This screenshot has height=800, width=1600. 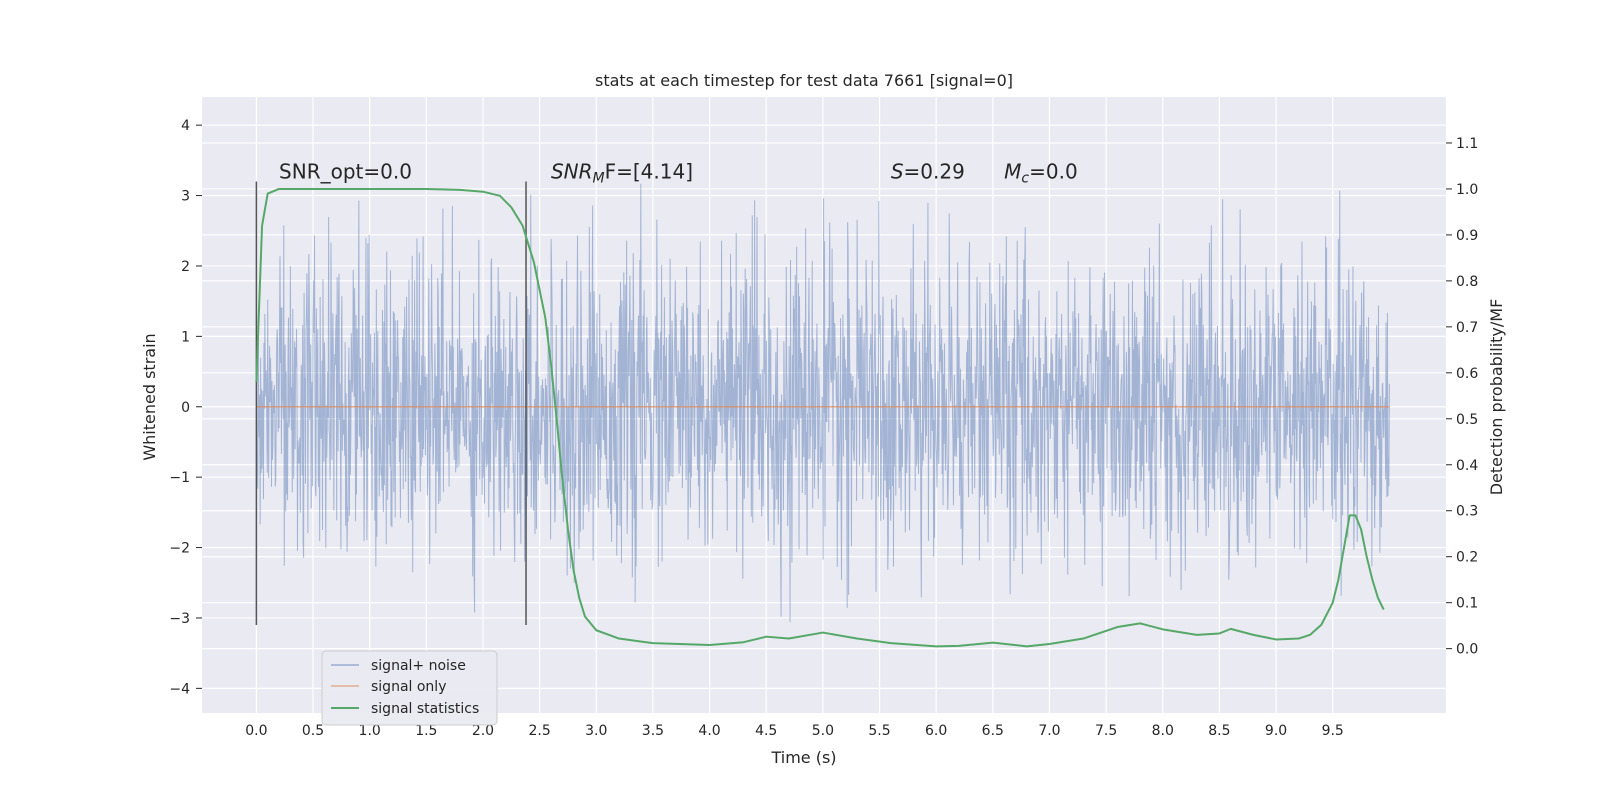 I want to click on x-tick-label: 7.5, so click(x=1106, y=731).